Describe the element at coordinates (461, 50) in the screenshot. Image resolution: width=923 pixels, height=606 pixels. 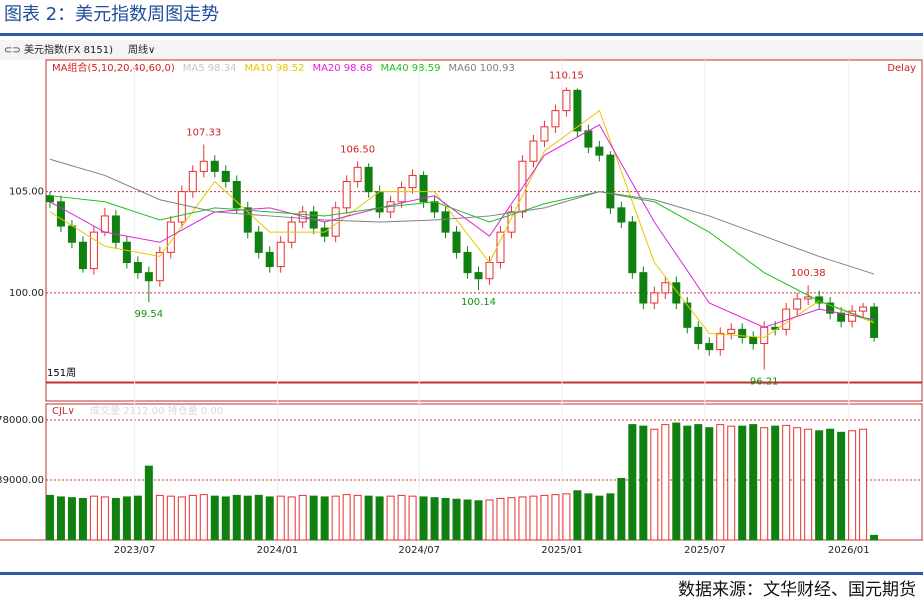
I see `toolbar` at that location.